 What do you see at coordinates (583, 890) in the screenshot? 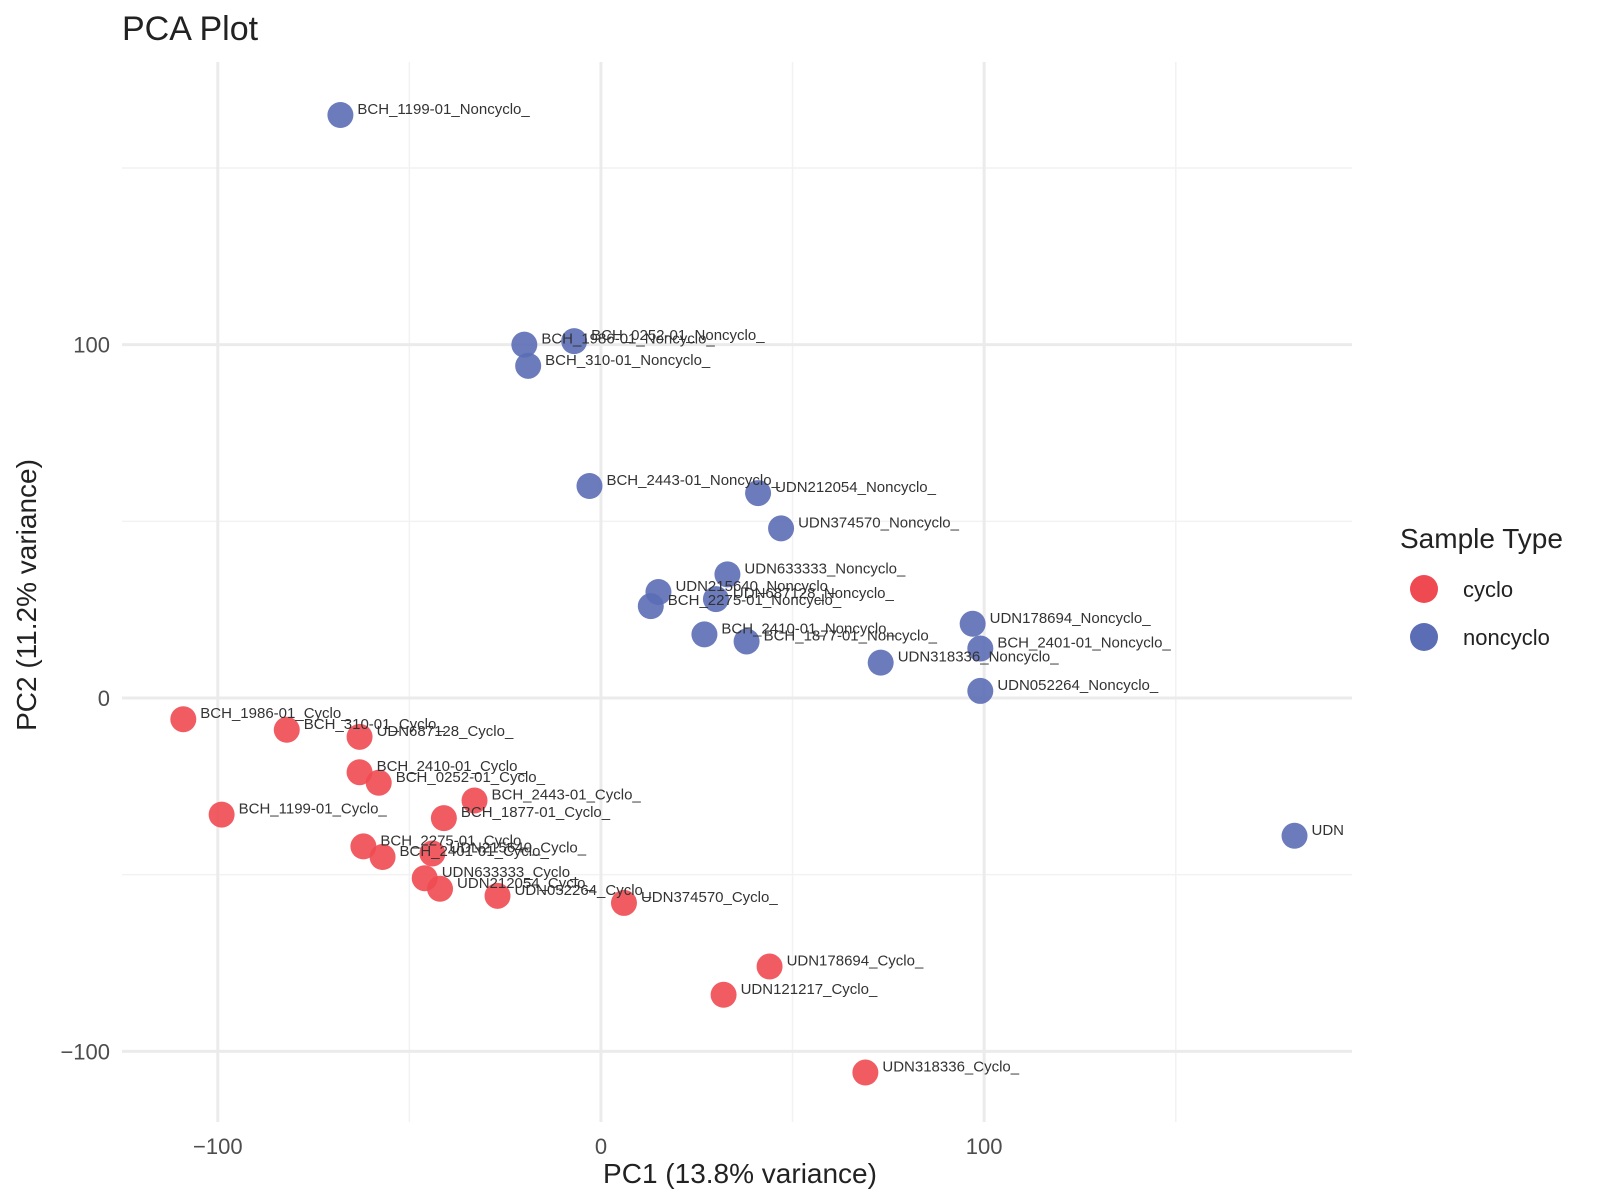
I see `cyclo-point-label: UDN052264_Cyclo_` at bounding box center [583, 890].